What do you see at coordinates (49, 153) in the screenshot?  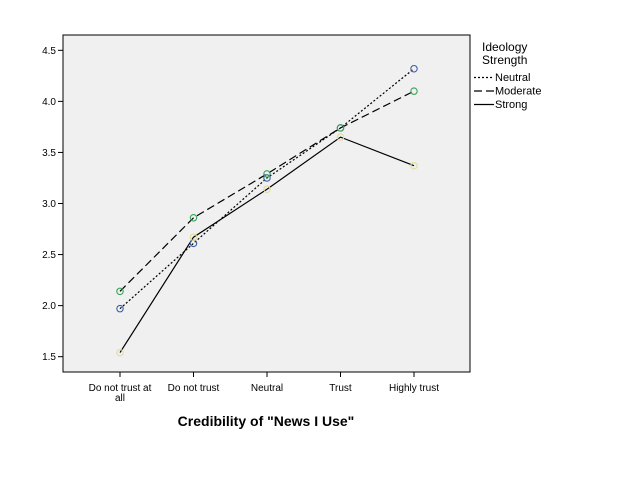 I see `y-tick-label: 3.5` at bounding box center [49, 153].